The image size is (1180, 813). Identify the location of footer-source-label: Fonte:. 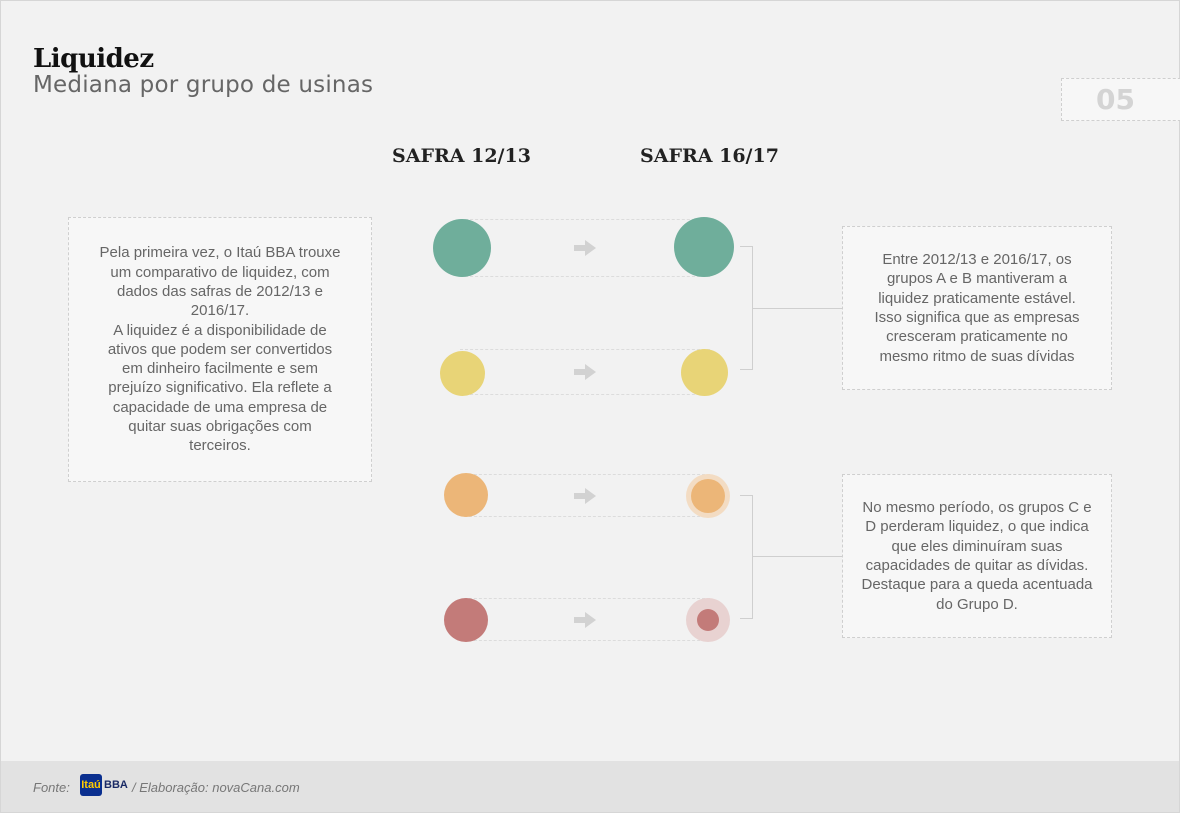
(51, 787).